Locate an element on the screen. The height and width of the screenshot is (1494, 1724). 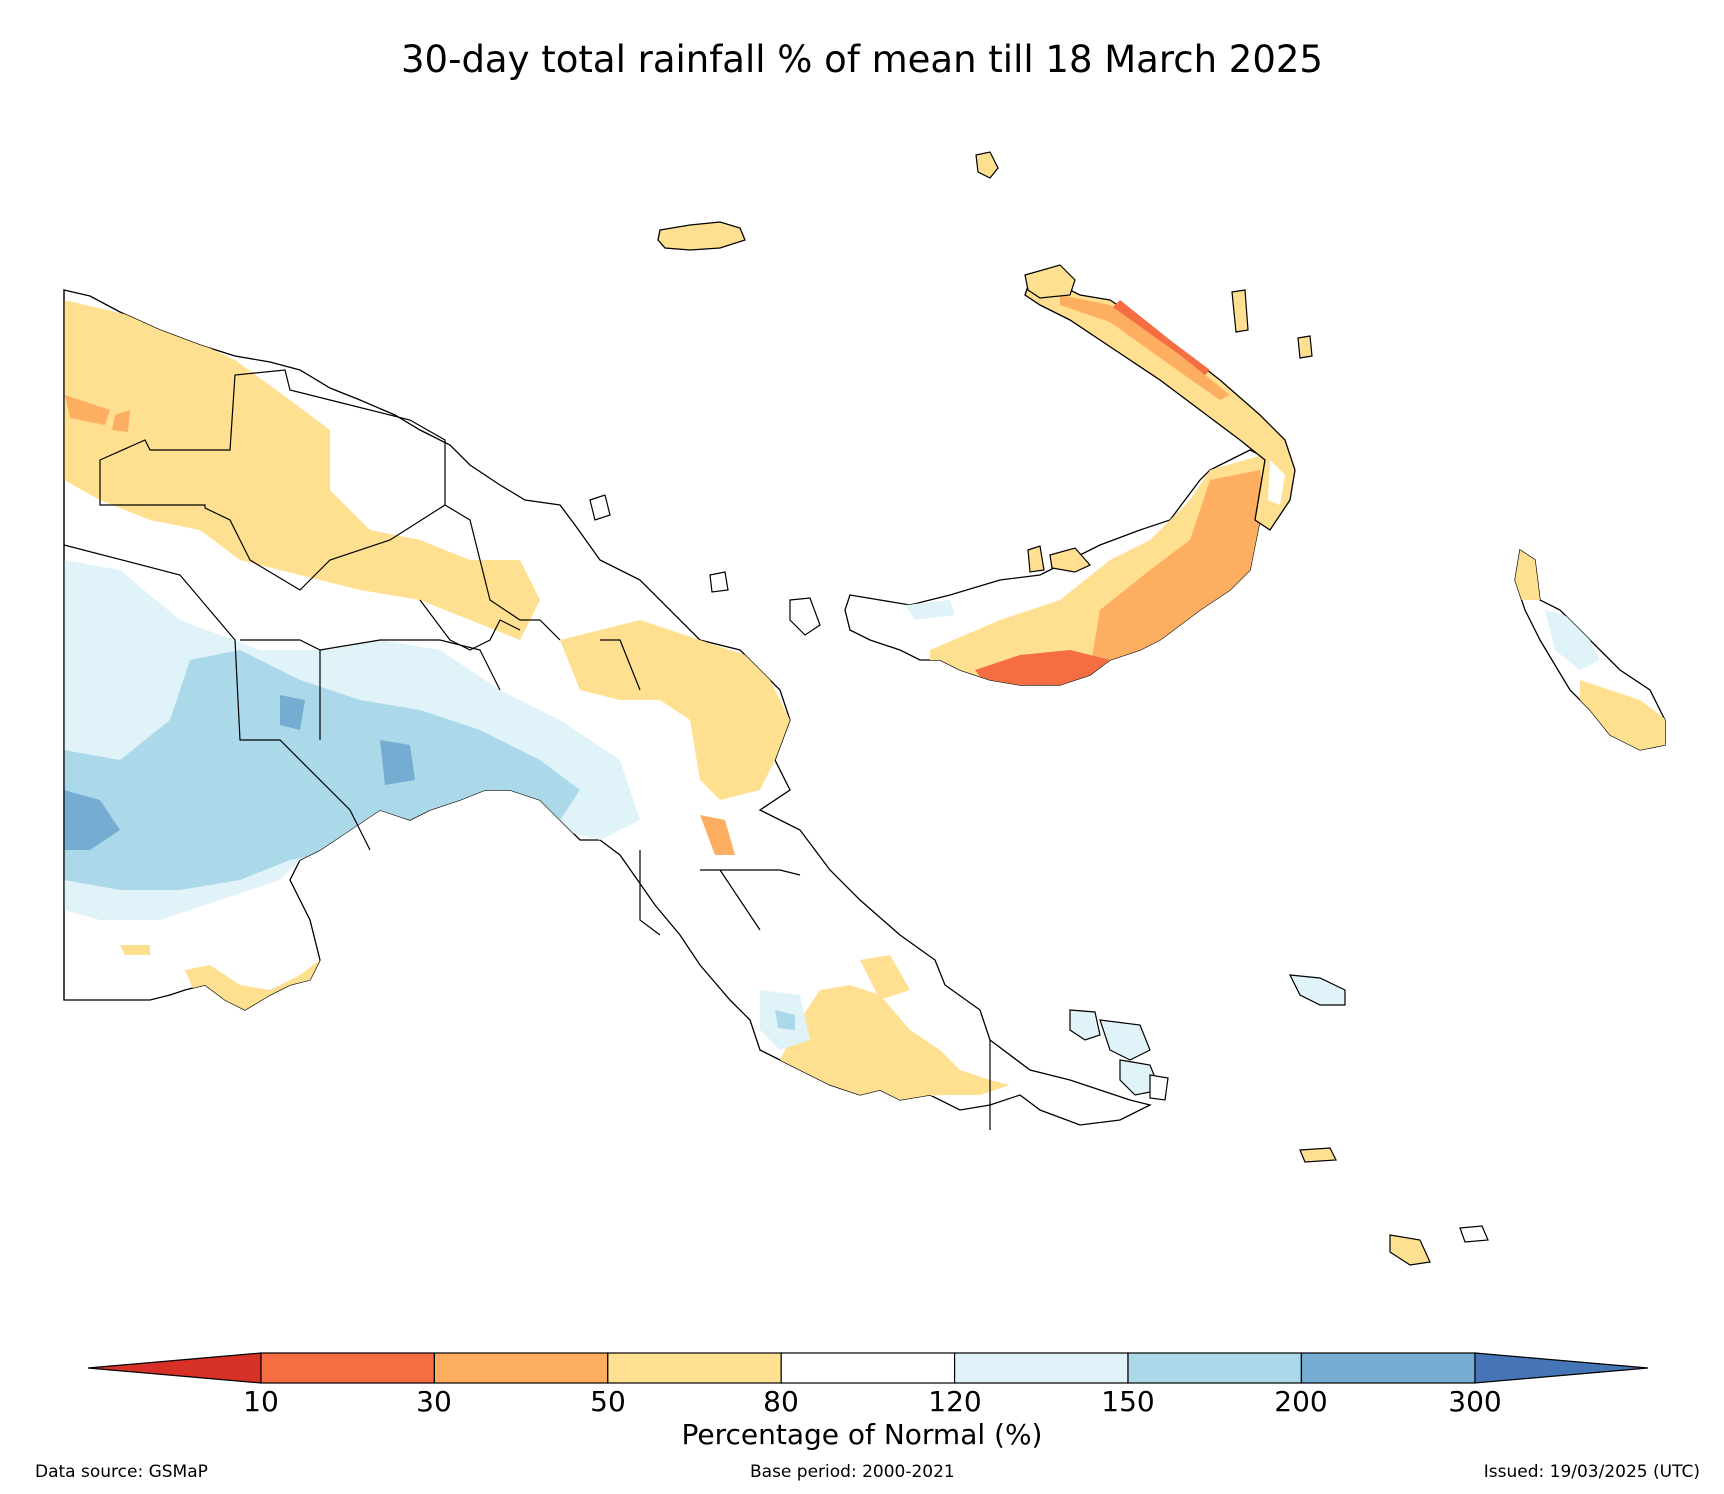
bougainville is located at coordinates (1590, 649).